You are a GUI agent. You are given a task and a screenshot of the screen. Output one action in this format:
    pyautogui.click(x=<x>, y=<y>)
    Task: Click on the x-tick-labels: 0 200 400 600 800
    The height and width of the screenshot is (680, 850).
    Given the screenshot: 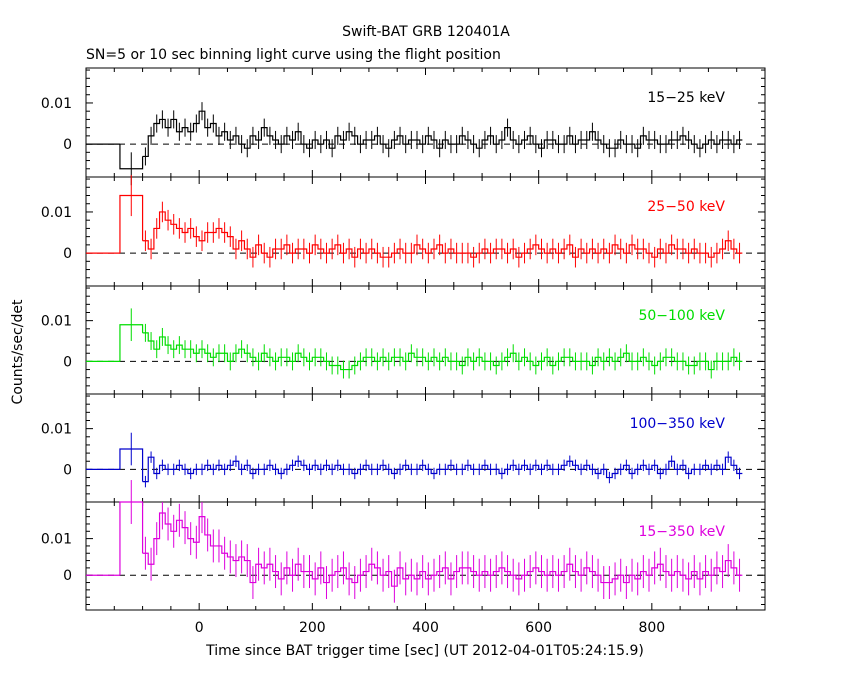 What is the action you would take?
    pyautogui.click(x=430, y=628)
    